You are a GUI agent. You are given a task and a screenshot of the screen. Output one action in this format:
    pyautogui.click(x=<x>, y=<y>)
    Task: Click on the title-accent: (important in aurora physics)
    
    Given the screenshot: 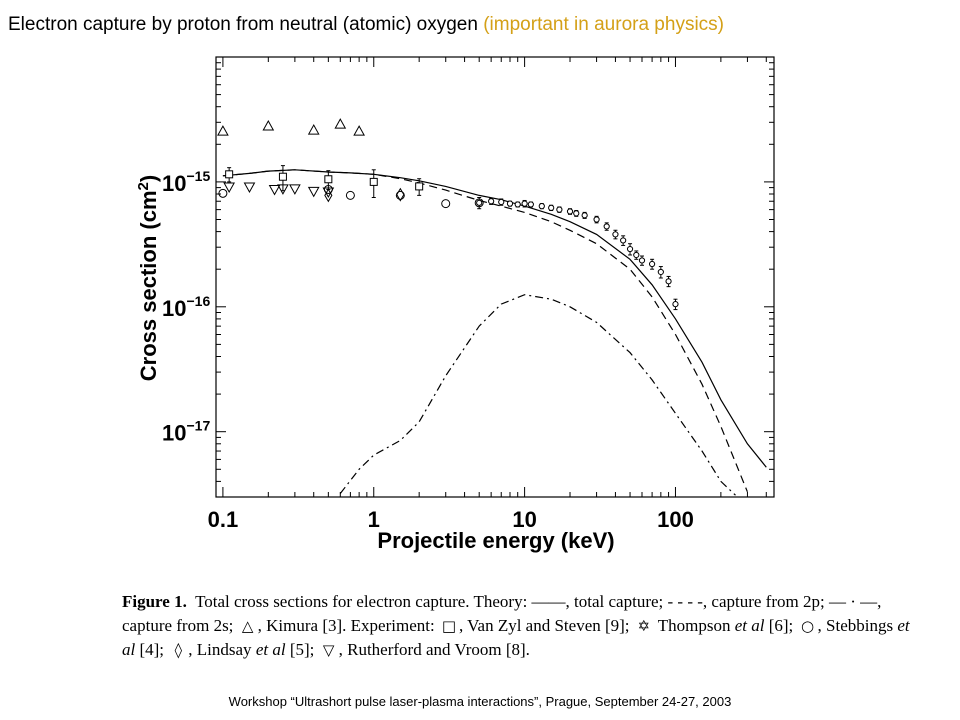 What is the action you would take?
    pyautogui.click(x=603, y=24)
    